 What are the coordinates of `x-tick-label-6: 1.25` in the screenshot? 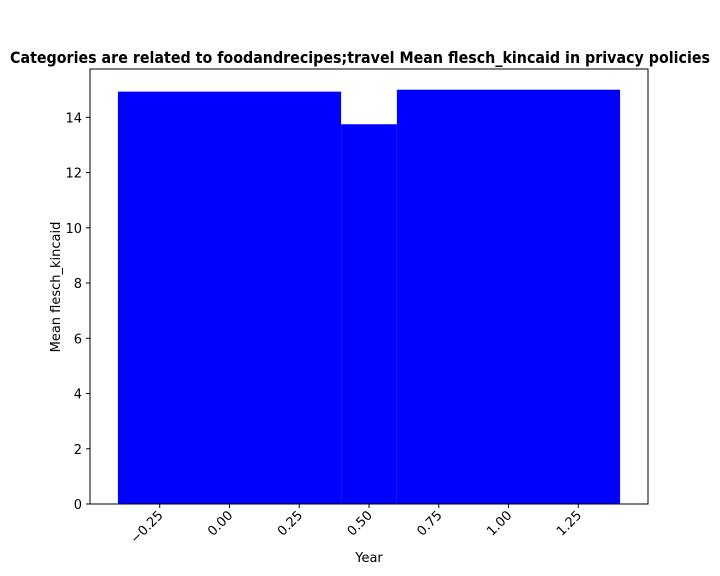 It's located at (569, 523).